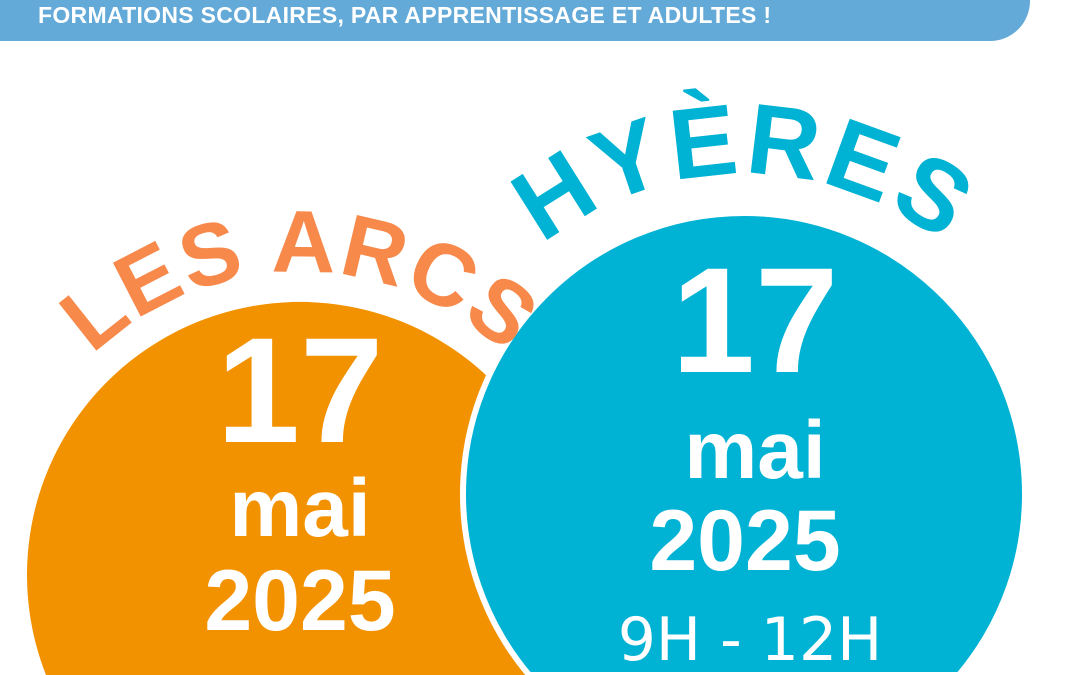 The height and width of the screenshot is (675, 1080). I want to click on hyeres-month: mai, so click(755, 450).